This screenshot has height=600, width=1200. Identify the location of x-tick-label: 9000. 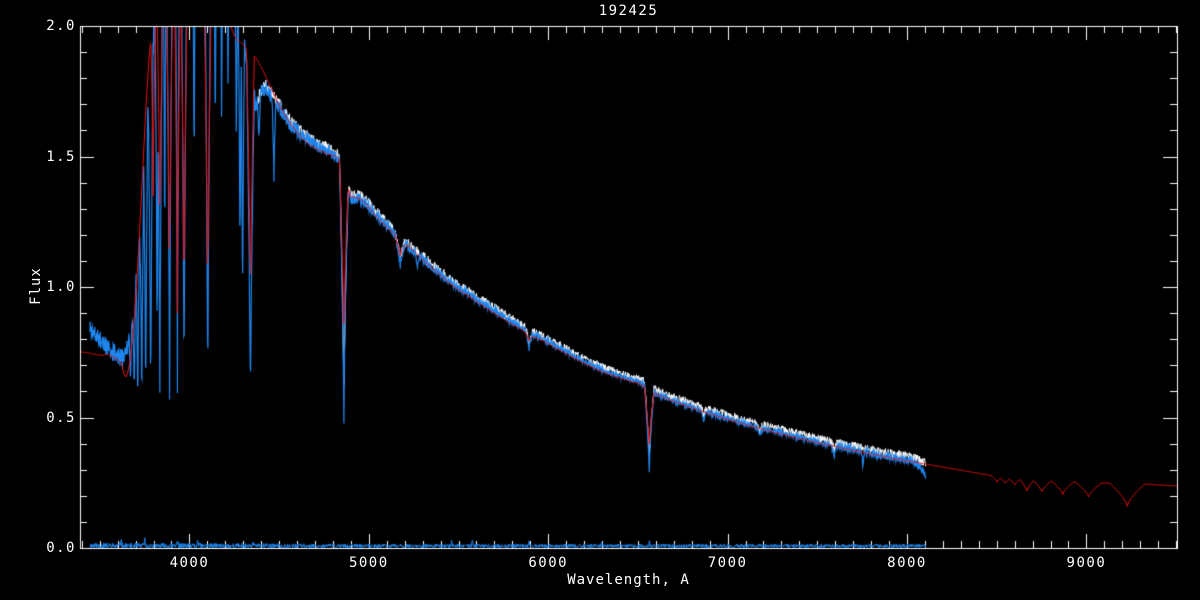
(1086, 563).